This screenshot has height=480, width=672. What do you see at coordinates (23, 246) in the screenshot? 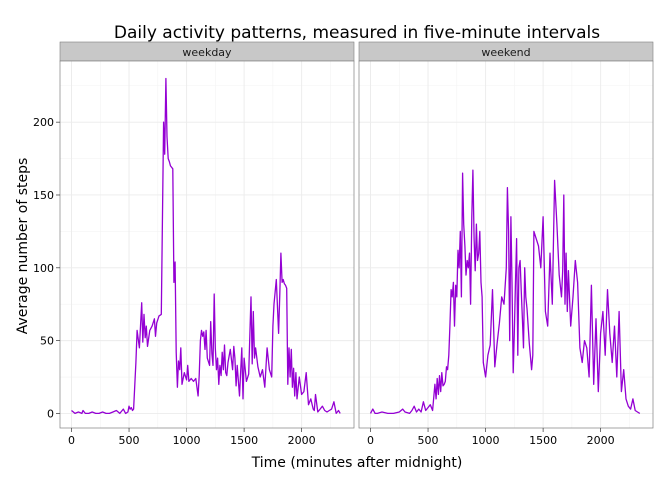
I see `y-axis-title: Average number of steps` at bounding box center [23, 246].